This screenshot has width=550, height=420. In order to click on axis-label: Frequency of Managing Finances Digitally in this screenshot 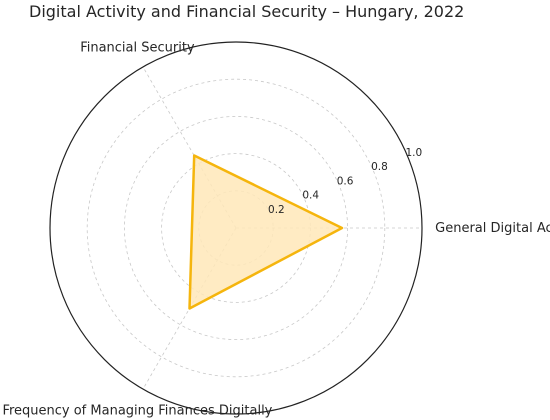, I will do `click(137, 411)`.